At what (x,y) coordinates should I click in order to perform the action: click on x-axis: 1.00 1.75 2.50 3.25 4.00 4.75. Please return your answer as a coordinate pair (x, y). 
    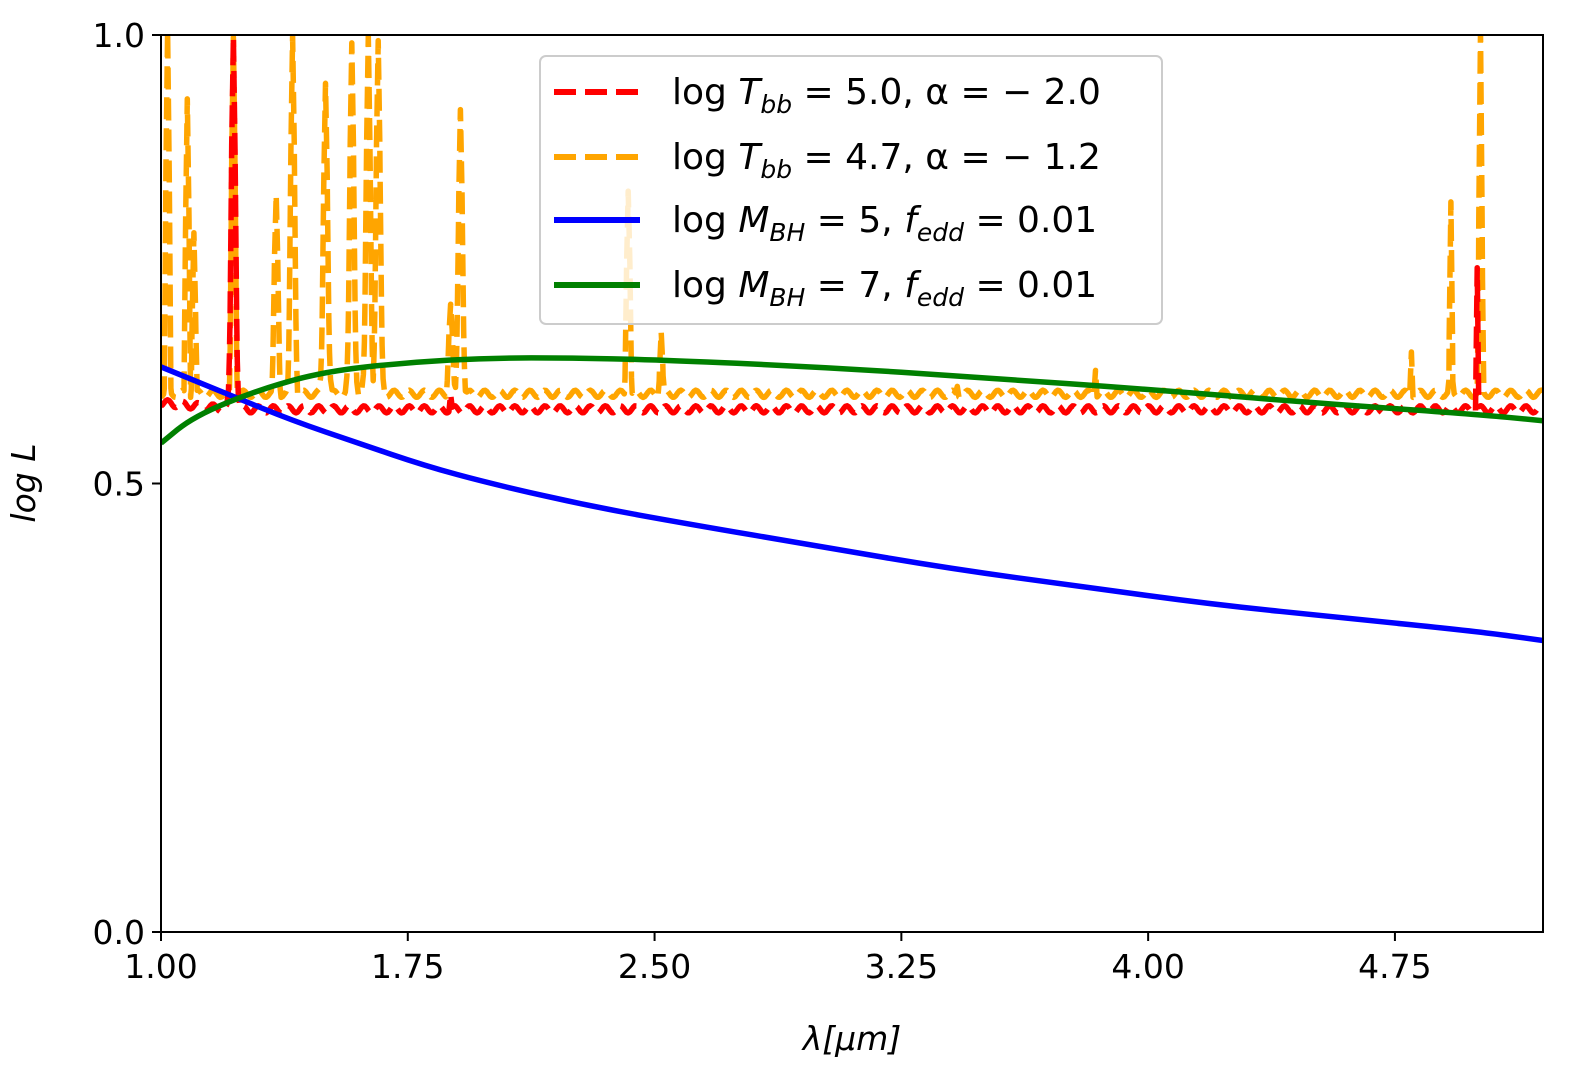
    Looking at the image, I should click on (778, 959).